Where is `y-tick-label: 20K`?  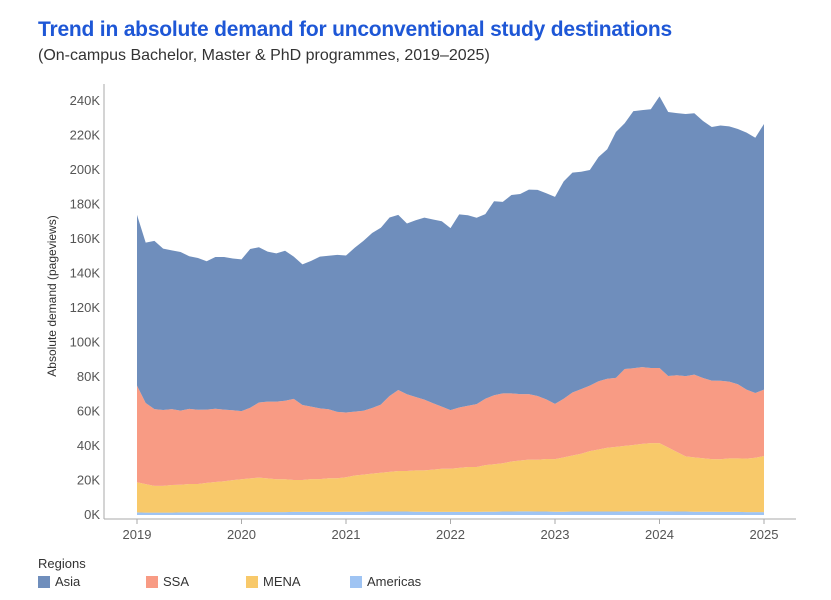 y-tick-label: 20K is located at coordinates (88, 480).